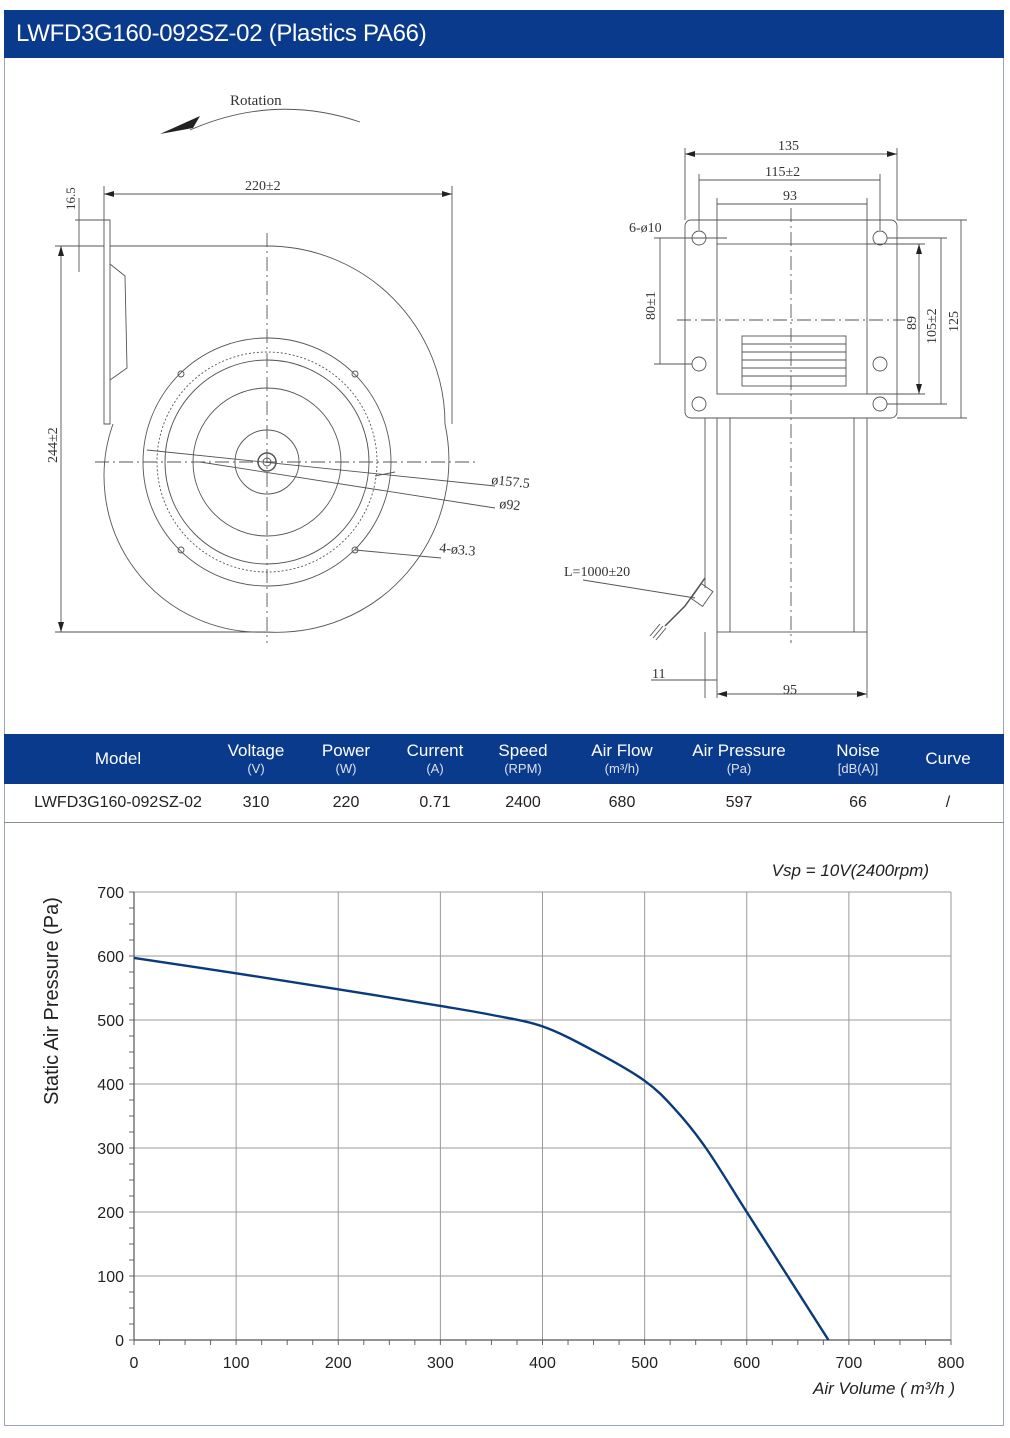 This screenshot has height=1438, width=1010. Describe the element at coordinates (256, 750) in the screenshot. I see `header-label: Voltage` at that location.